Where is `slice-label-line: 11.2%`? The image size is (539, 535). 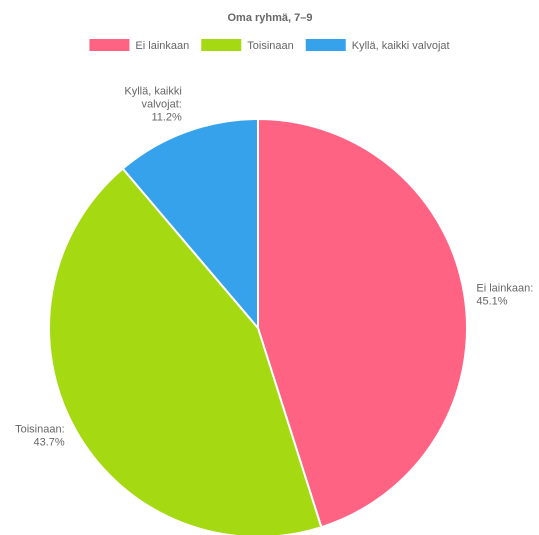 slice-label-line: 11.2% is located at coordinates (166, 118).